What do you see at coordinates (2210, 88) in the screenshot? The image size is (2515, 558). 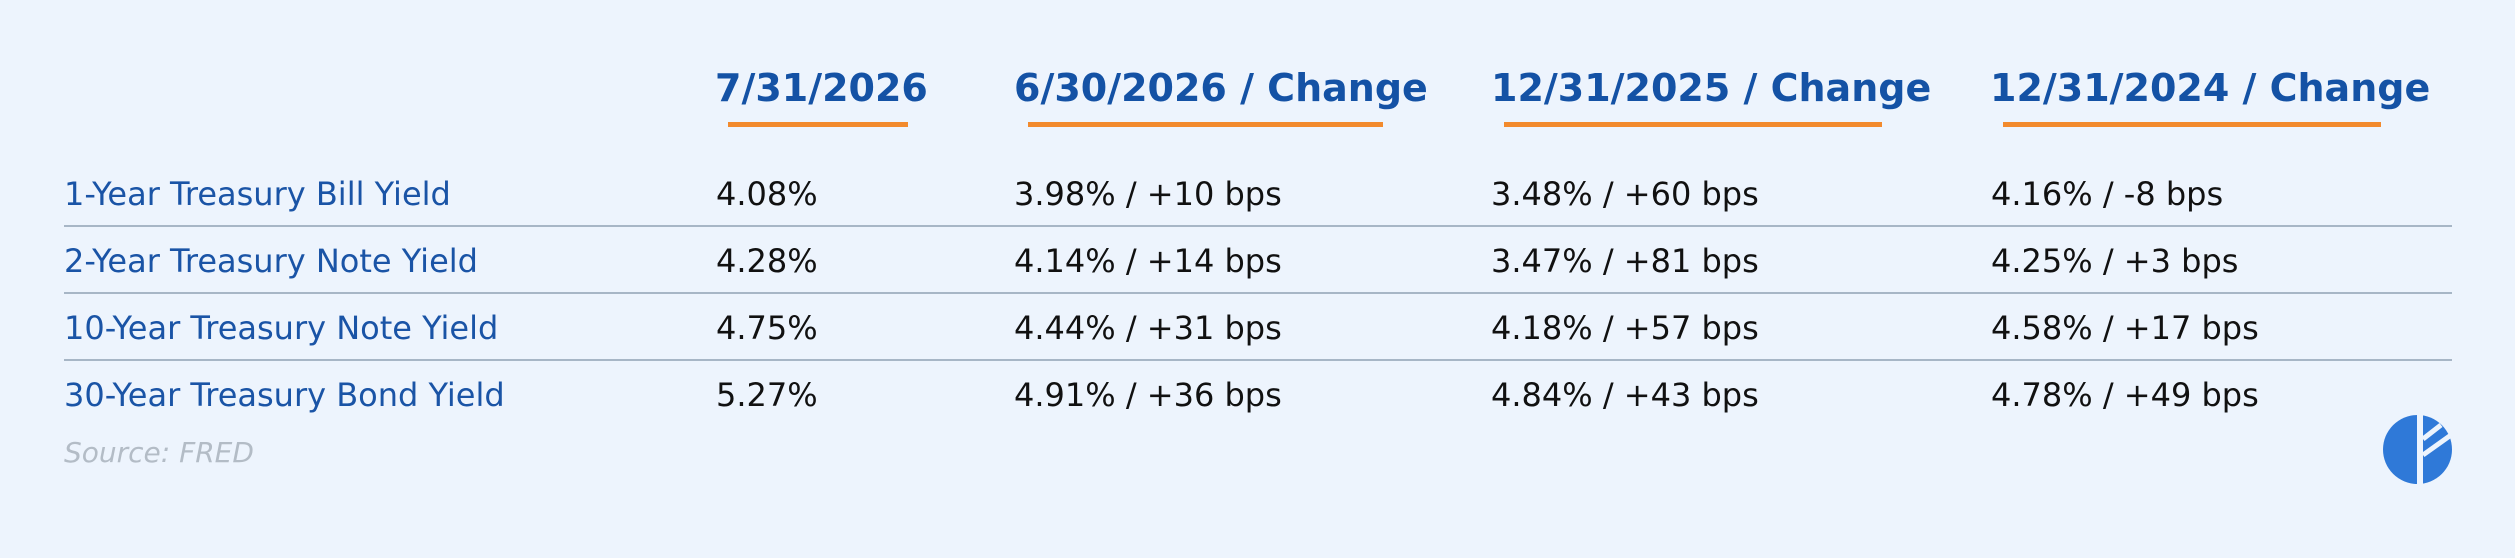 I see `column-header-12-31-2024-change: 12/31/2024 / Change` at bounding box center [2210, 88].